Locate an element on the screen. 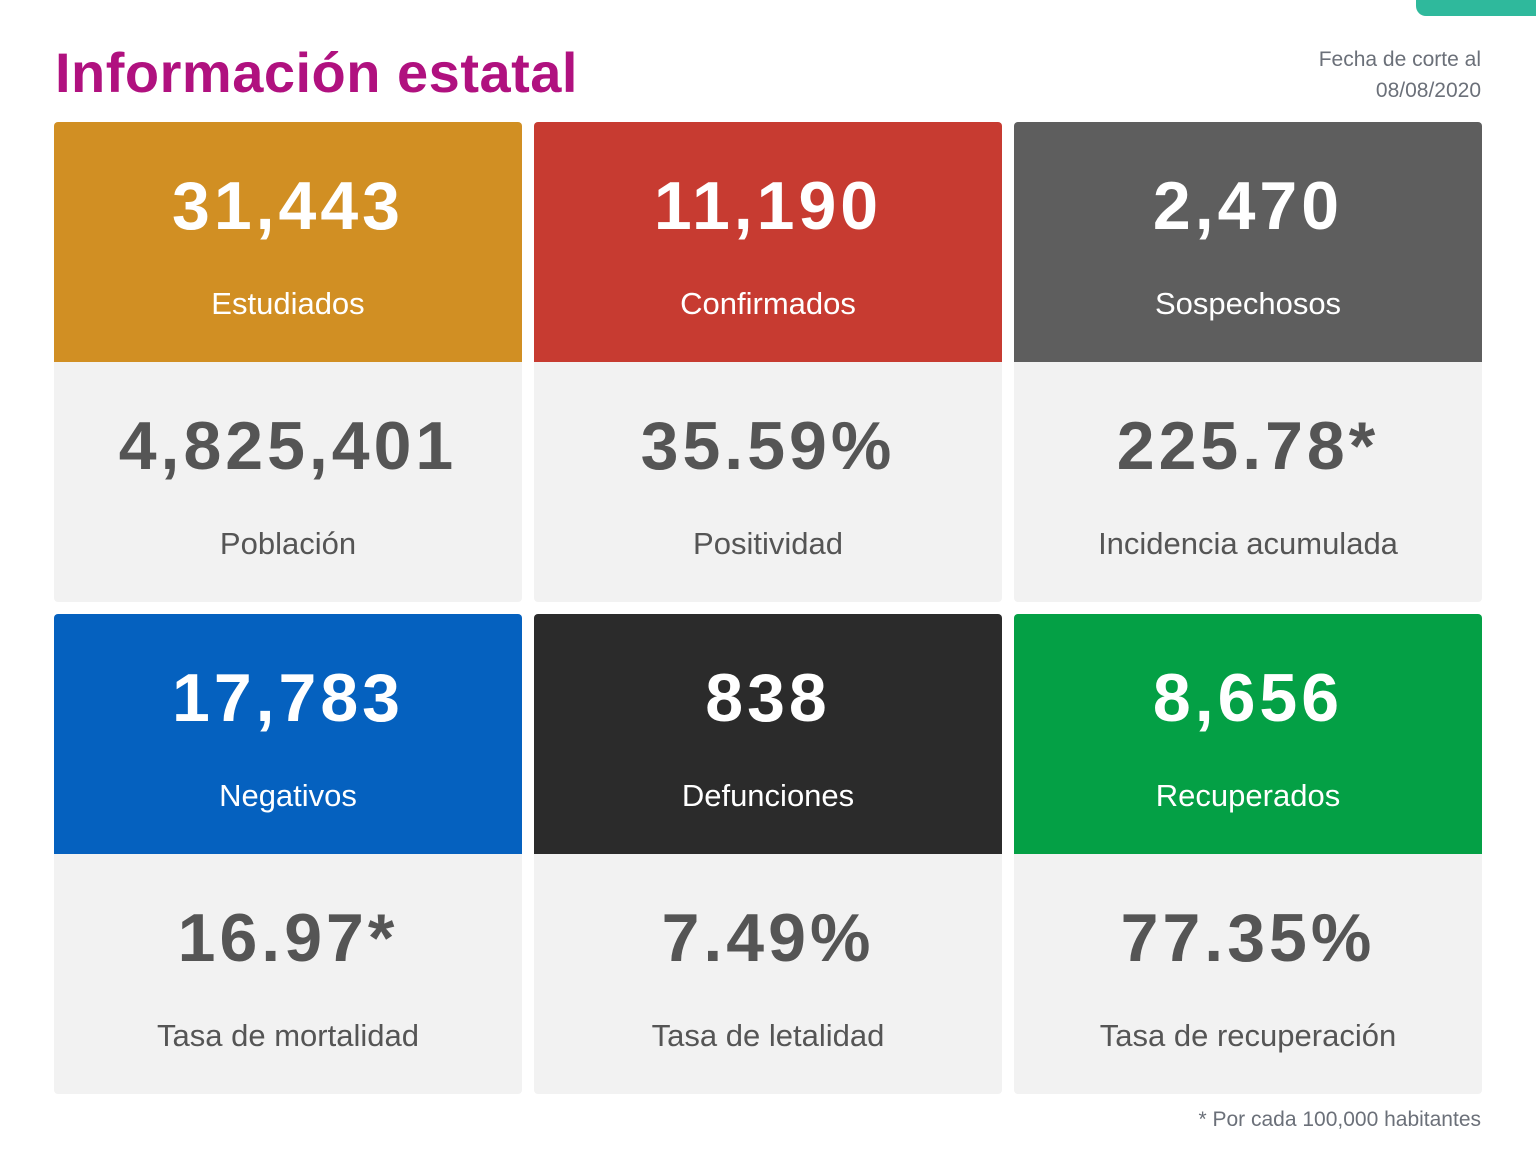  stat-primary: 8,656 Recuperados is located at coordinates (1248, 734).